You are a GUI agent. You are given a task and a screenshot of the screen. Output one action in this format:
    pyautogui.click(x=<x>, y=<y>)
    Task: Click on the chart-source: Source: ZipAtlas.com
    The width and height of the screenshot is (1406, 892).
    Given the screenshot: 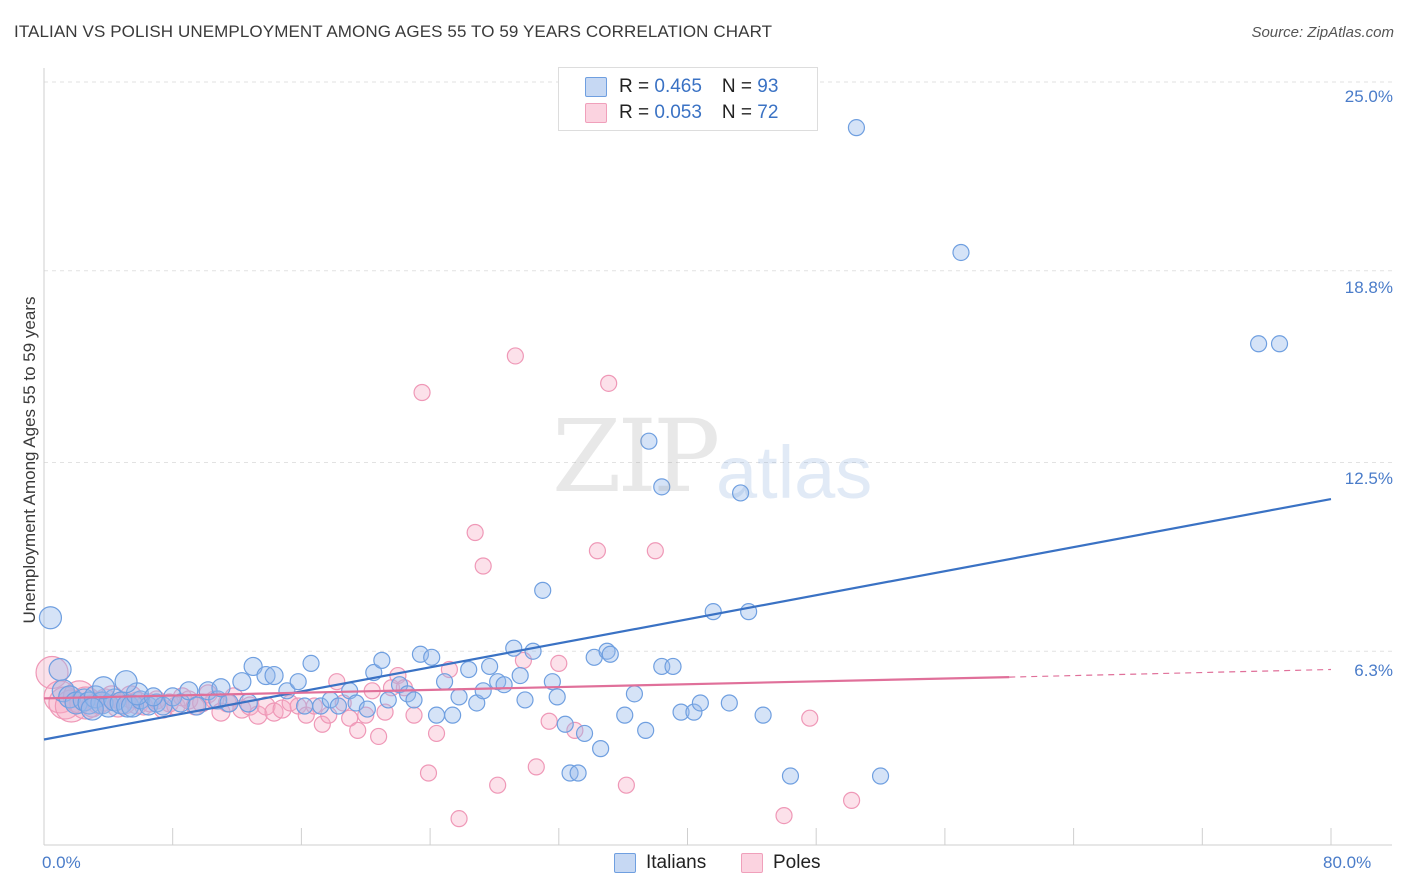 What is the action you would take?
    pyautogui.click(x=1322, y=32)
    